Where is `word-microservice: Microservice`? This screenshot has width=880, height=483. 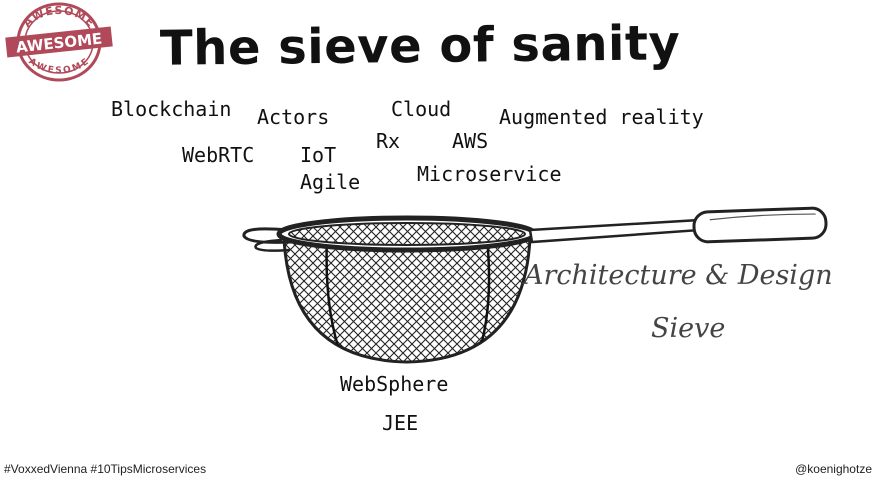 word-microservice: Microservice is located at coordinates (489, 174).